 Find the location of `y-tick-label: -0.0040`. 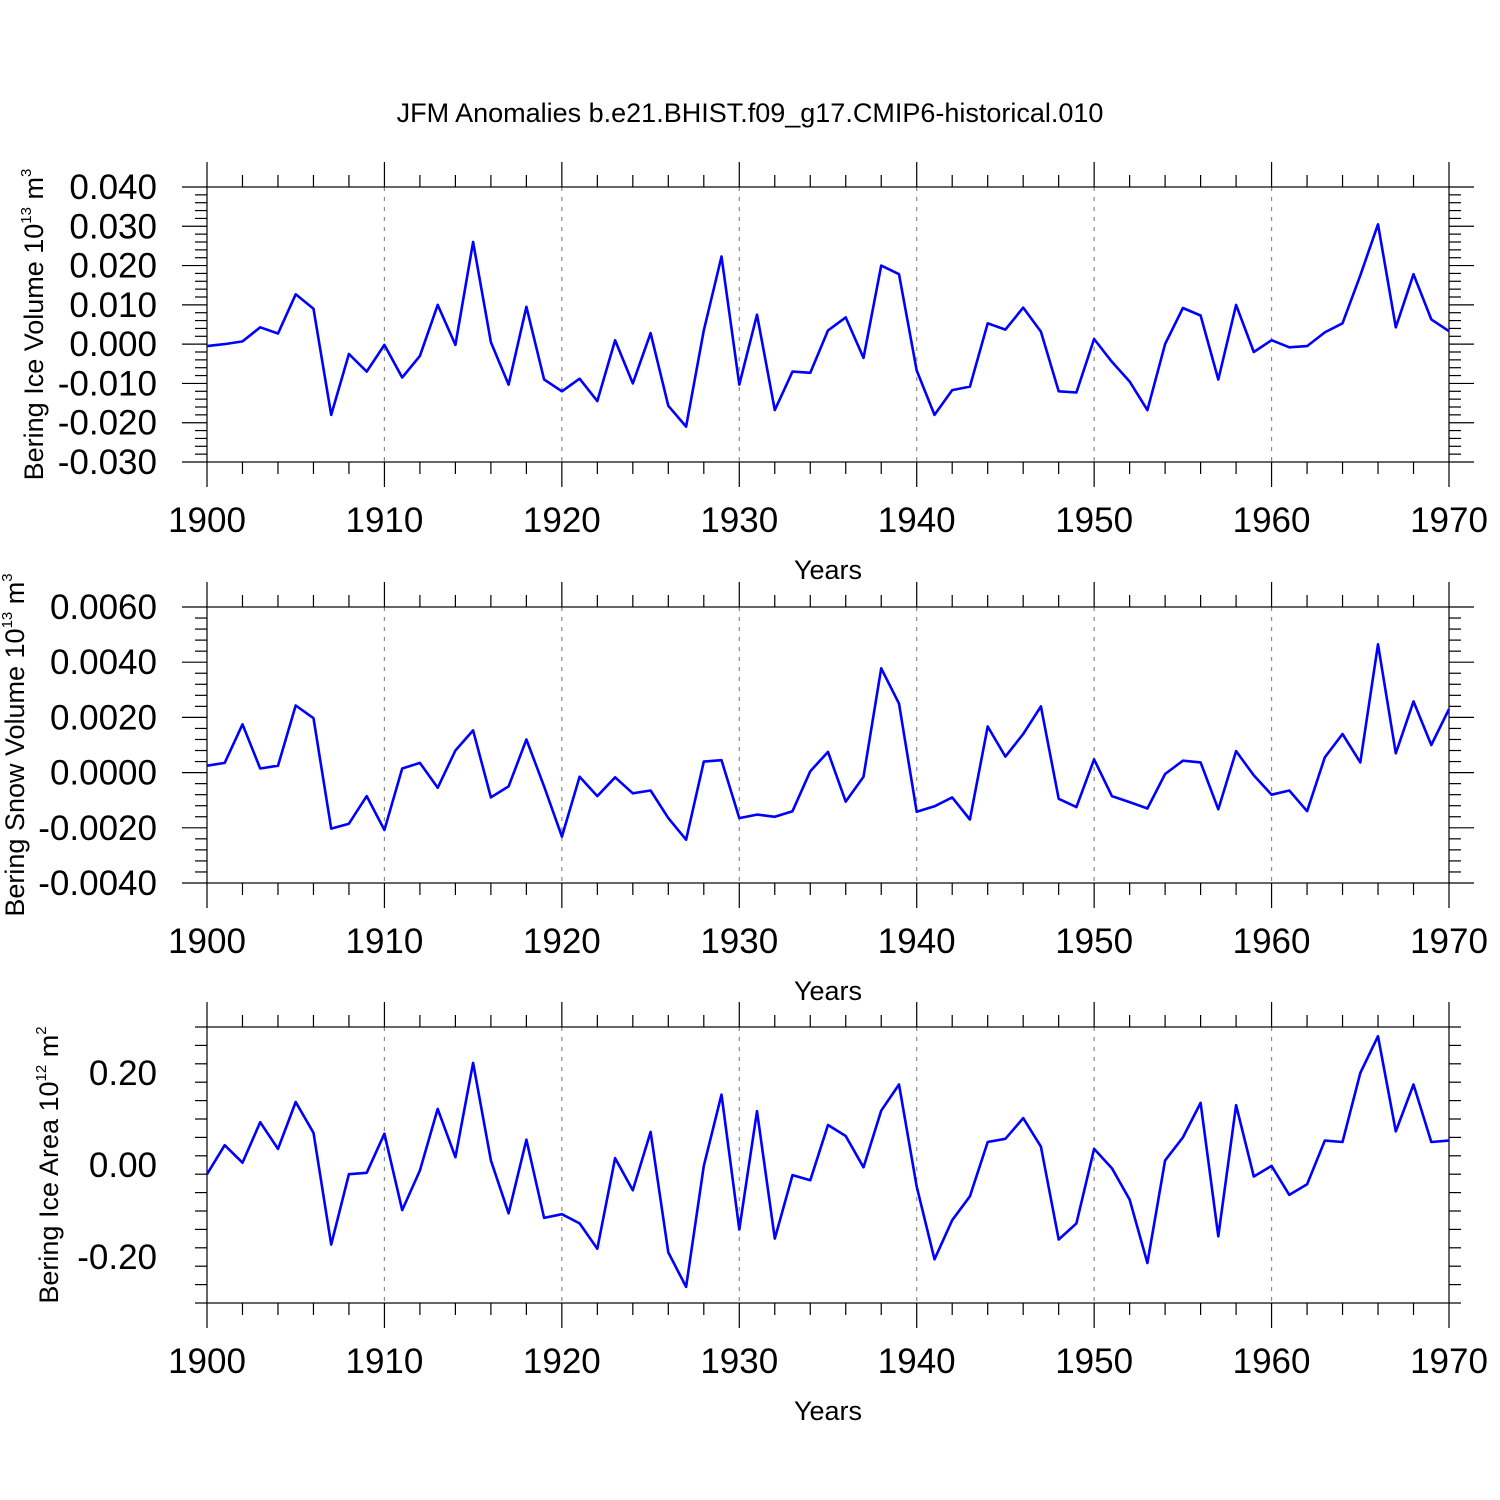

y-tick-label: -0.0040 is located at coordinates (97, 883).